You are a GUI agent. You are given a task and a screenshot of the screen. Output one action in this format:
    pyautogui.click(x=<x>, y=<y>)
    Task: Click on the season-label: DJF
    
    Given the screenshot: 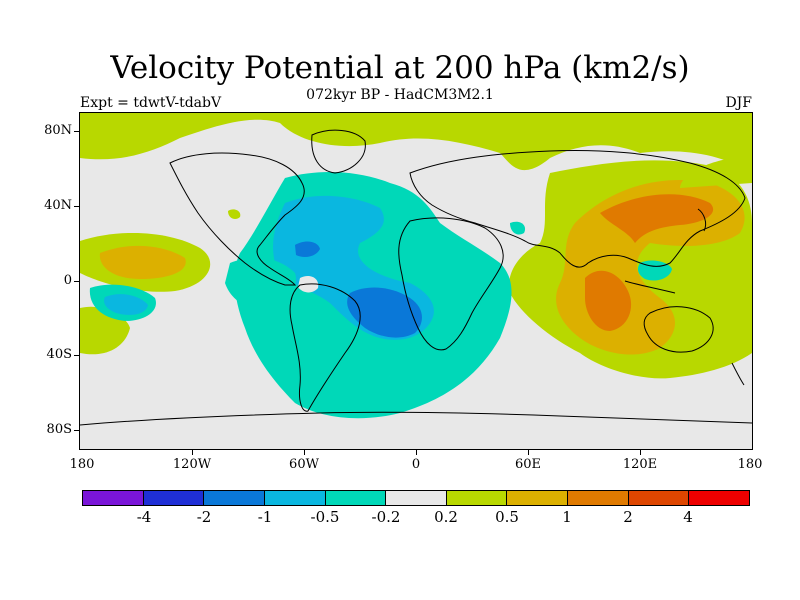 What is the action you would take?
    pyautogui.click(x=738, y=103)
    